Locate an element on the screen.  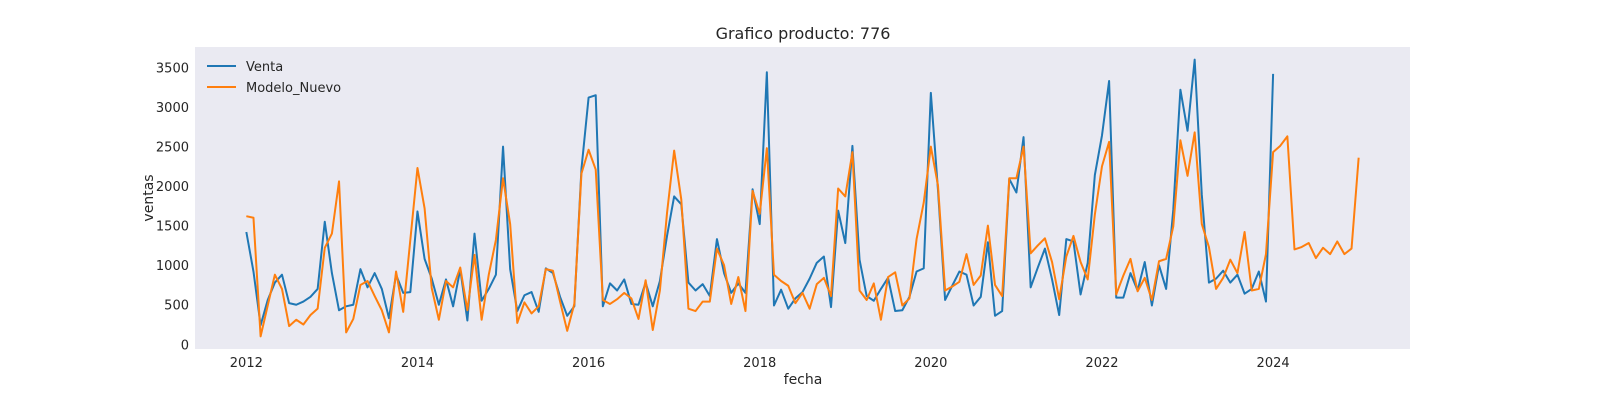
x-axis: 2012 2014 2016 2018 2020 2022 2024 is located at coordinates (760, 363).